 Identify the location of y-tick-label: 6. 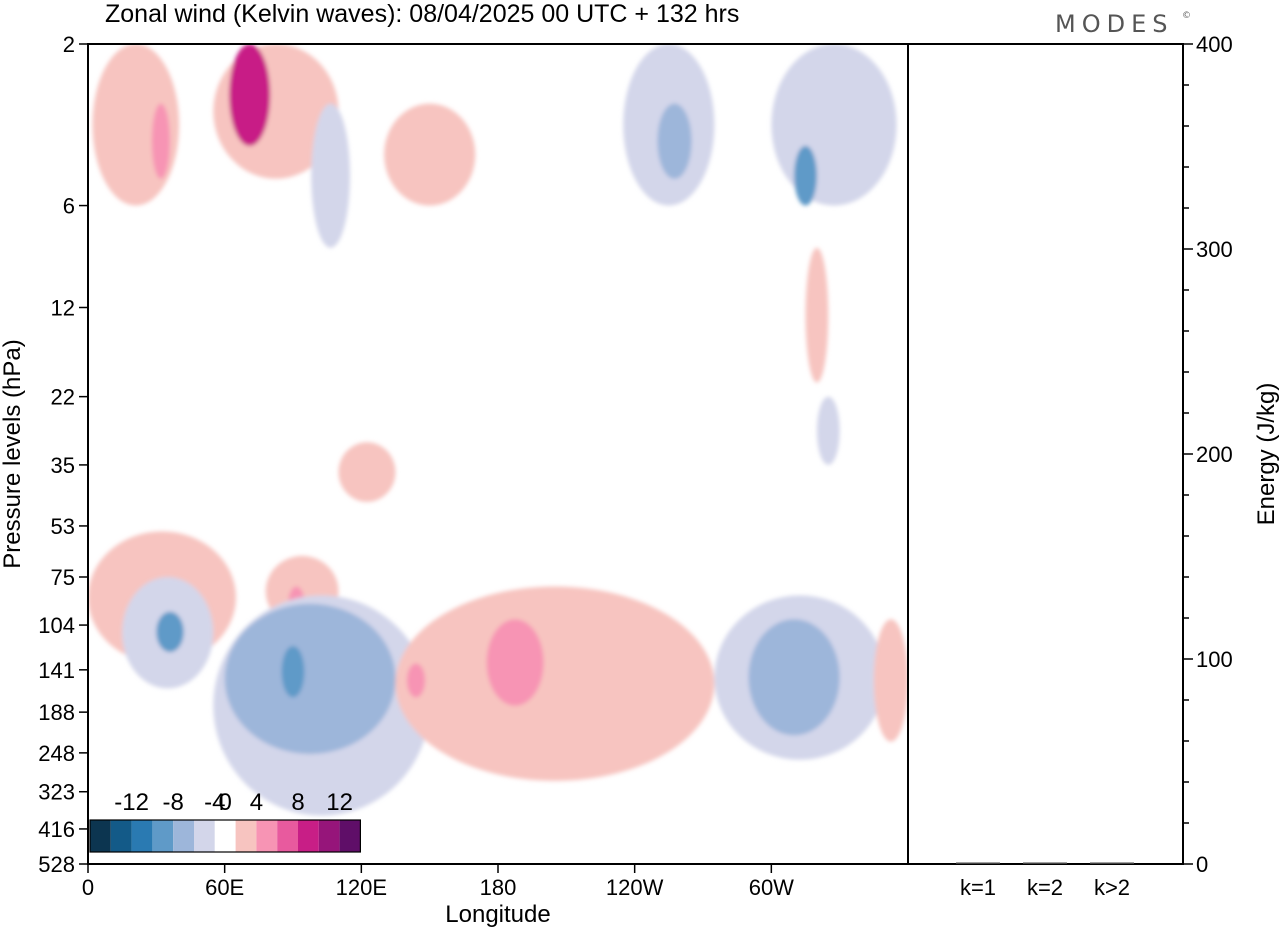
(69, 206).